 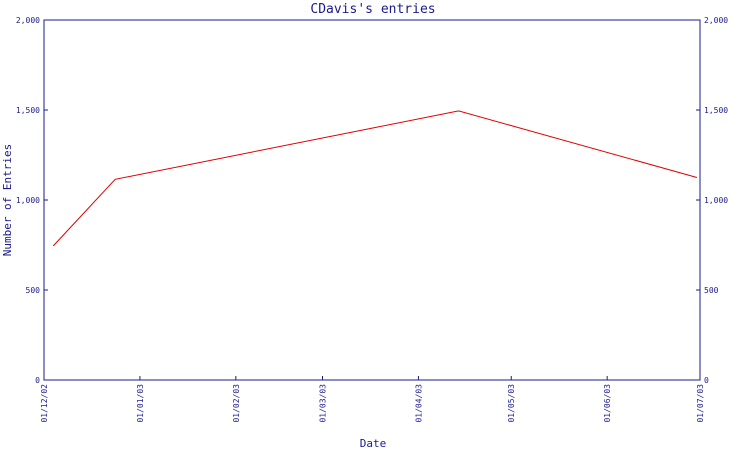 What do you see at coordinates (236, 403) in the screenshot?
I see `x-tick-label: 01/02/03` at bounding box center [236, 403].